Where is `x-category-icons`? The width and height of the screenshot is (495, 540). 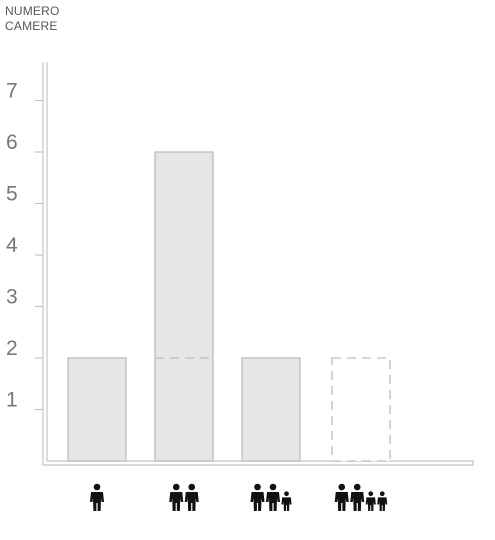 x-category-icons is located at coordinates (239, 497).